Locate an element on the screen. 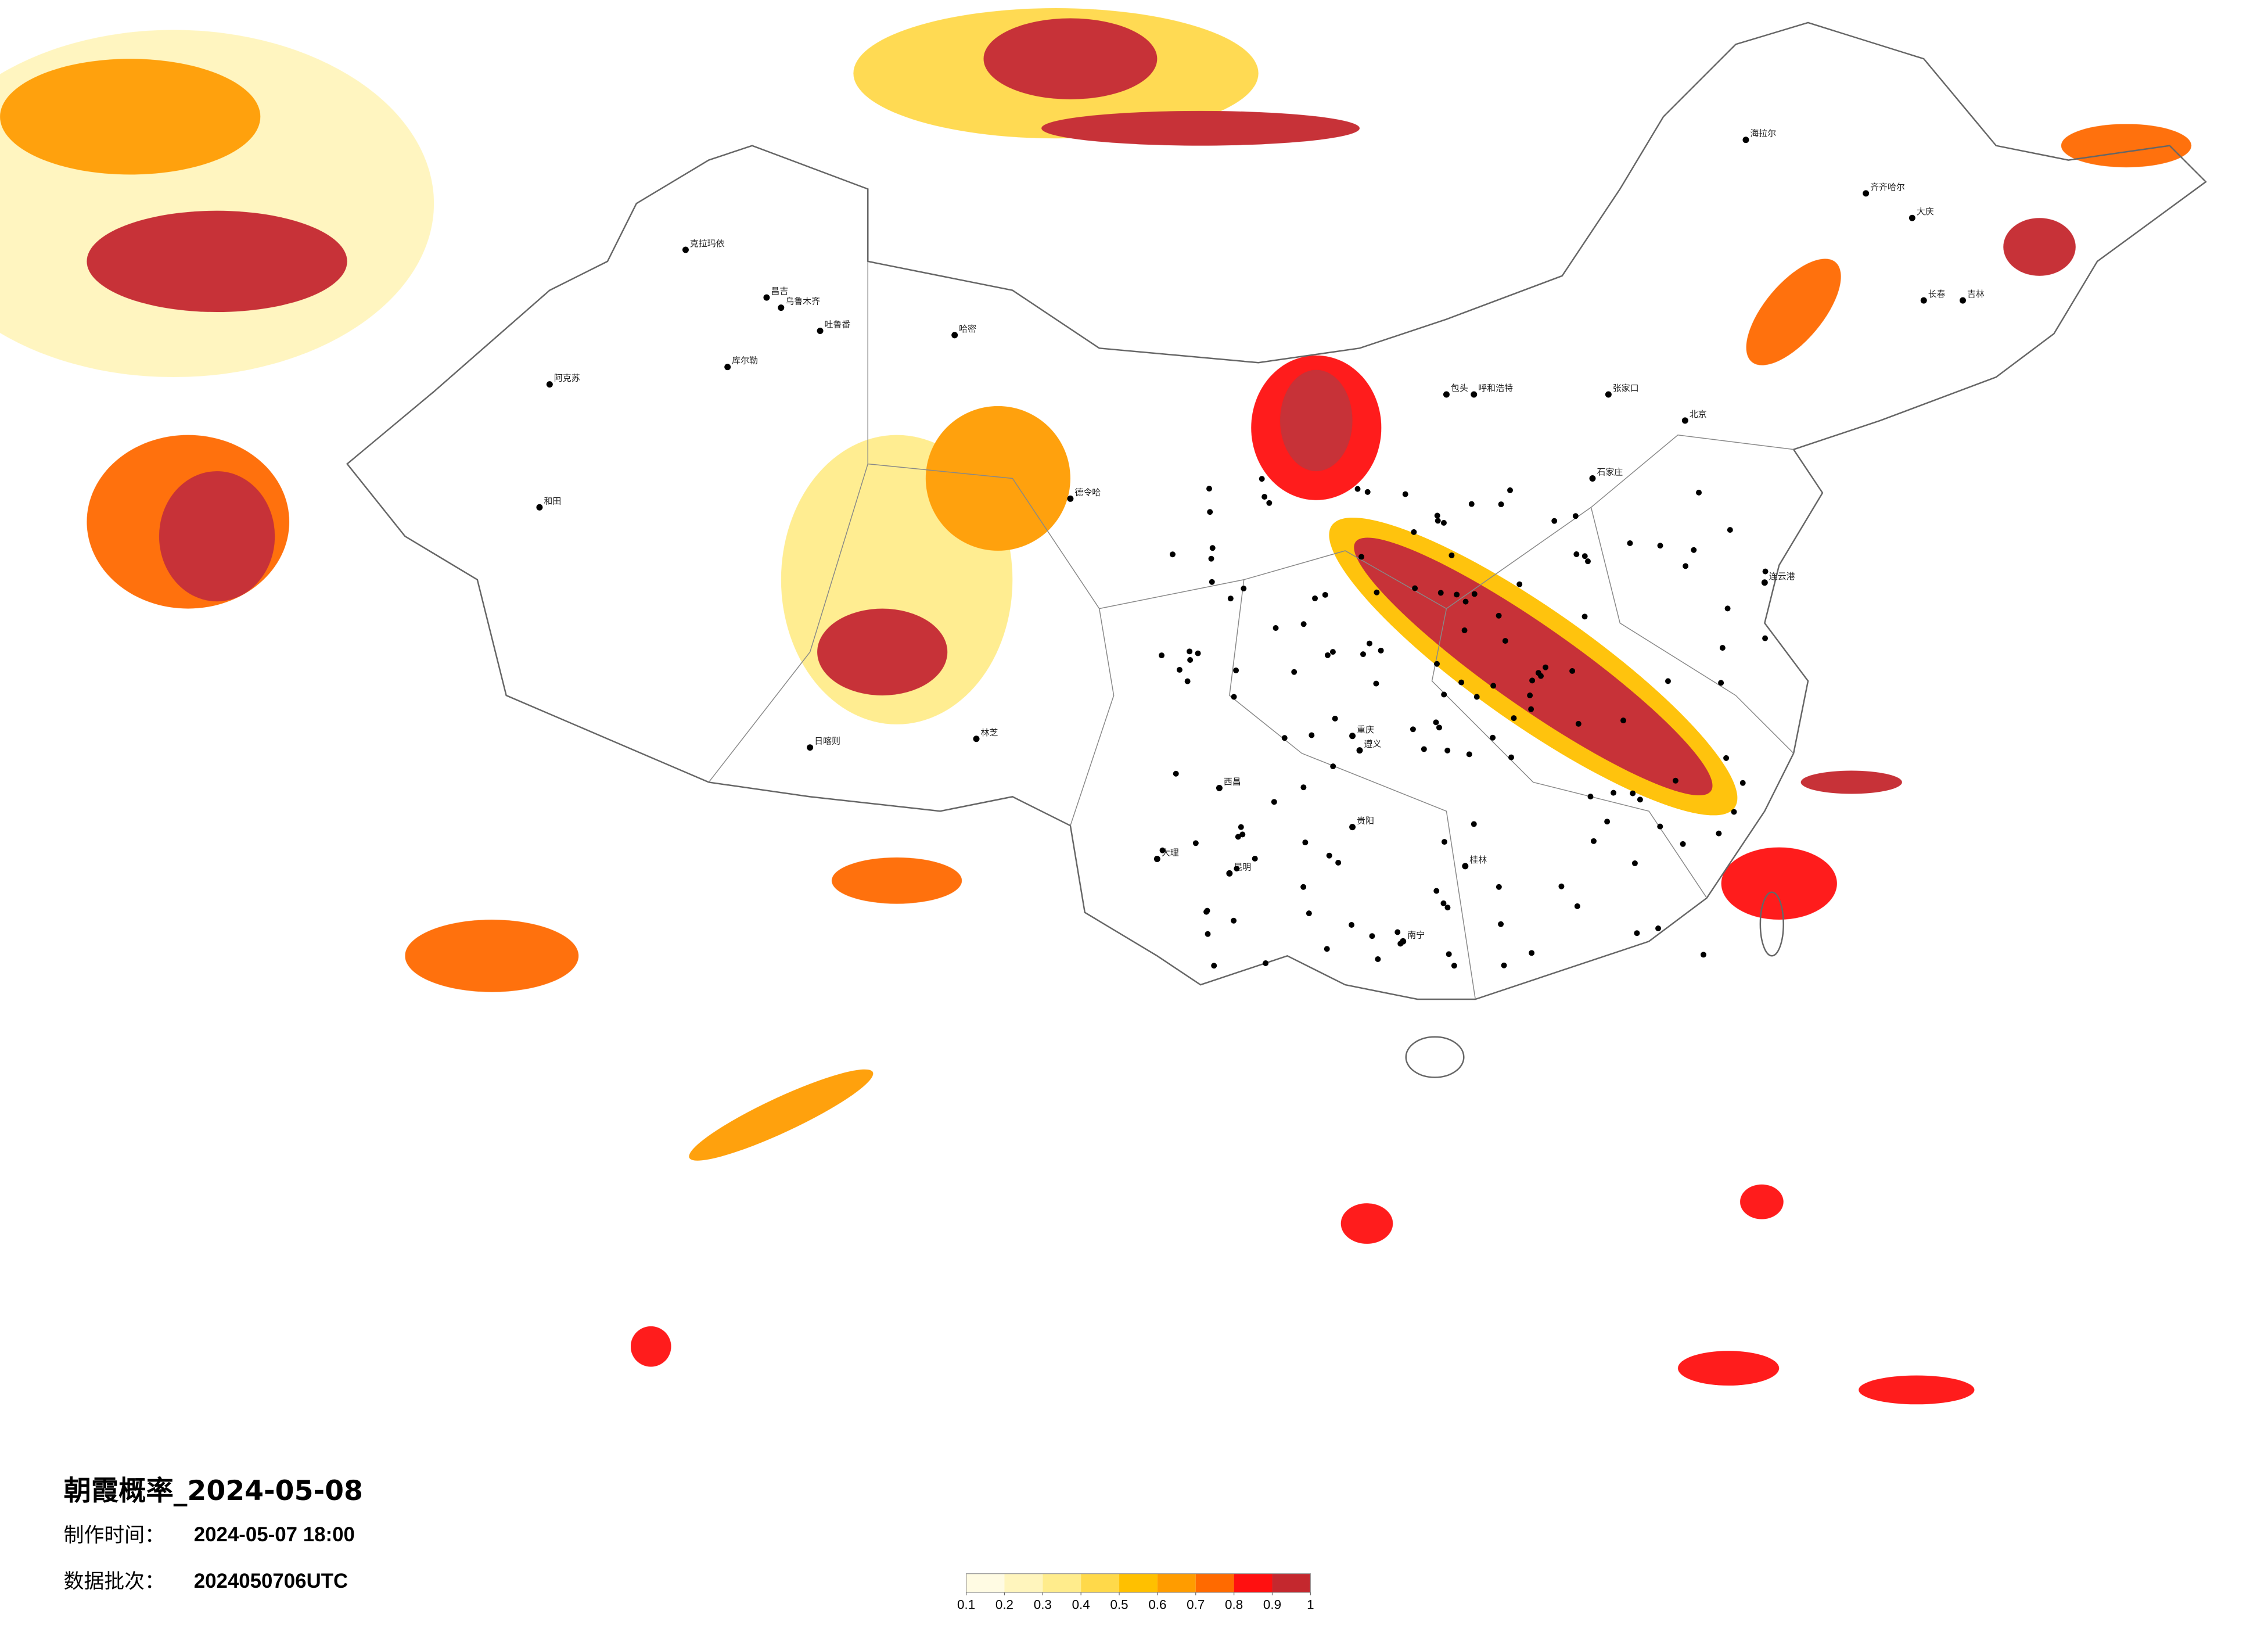  city-label: 呼和浩特 is located at coordinates (1495, 388).